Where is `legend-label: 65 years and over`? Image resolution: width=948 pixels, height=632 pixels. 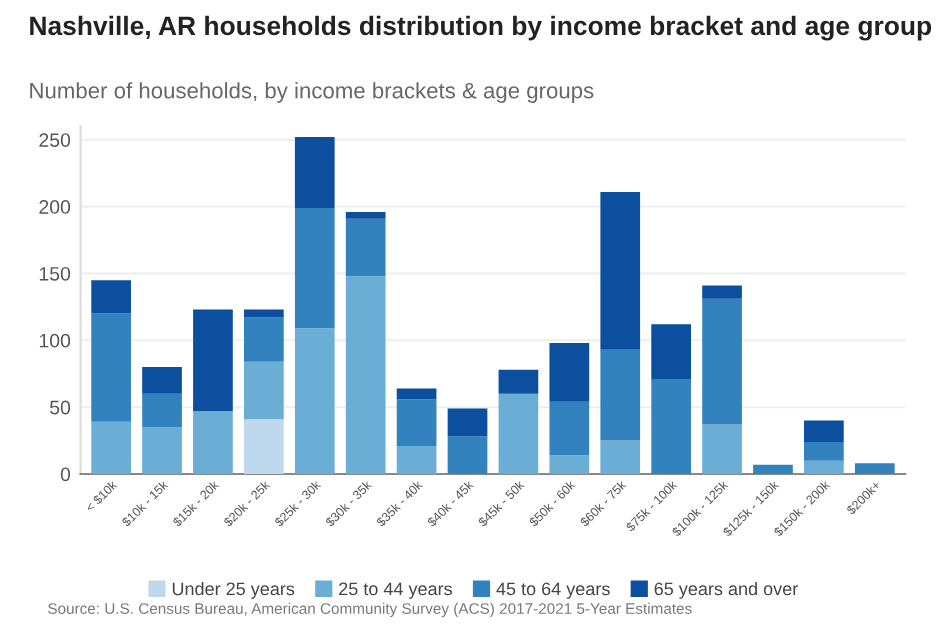
legend-label: 65 years and over is located at coordinates (726, 590).